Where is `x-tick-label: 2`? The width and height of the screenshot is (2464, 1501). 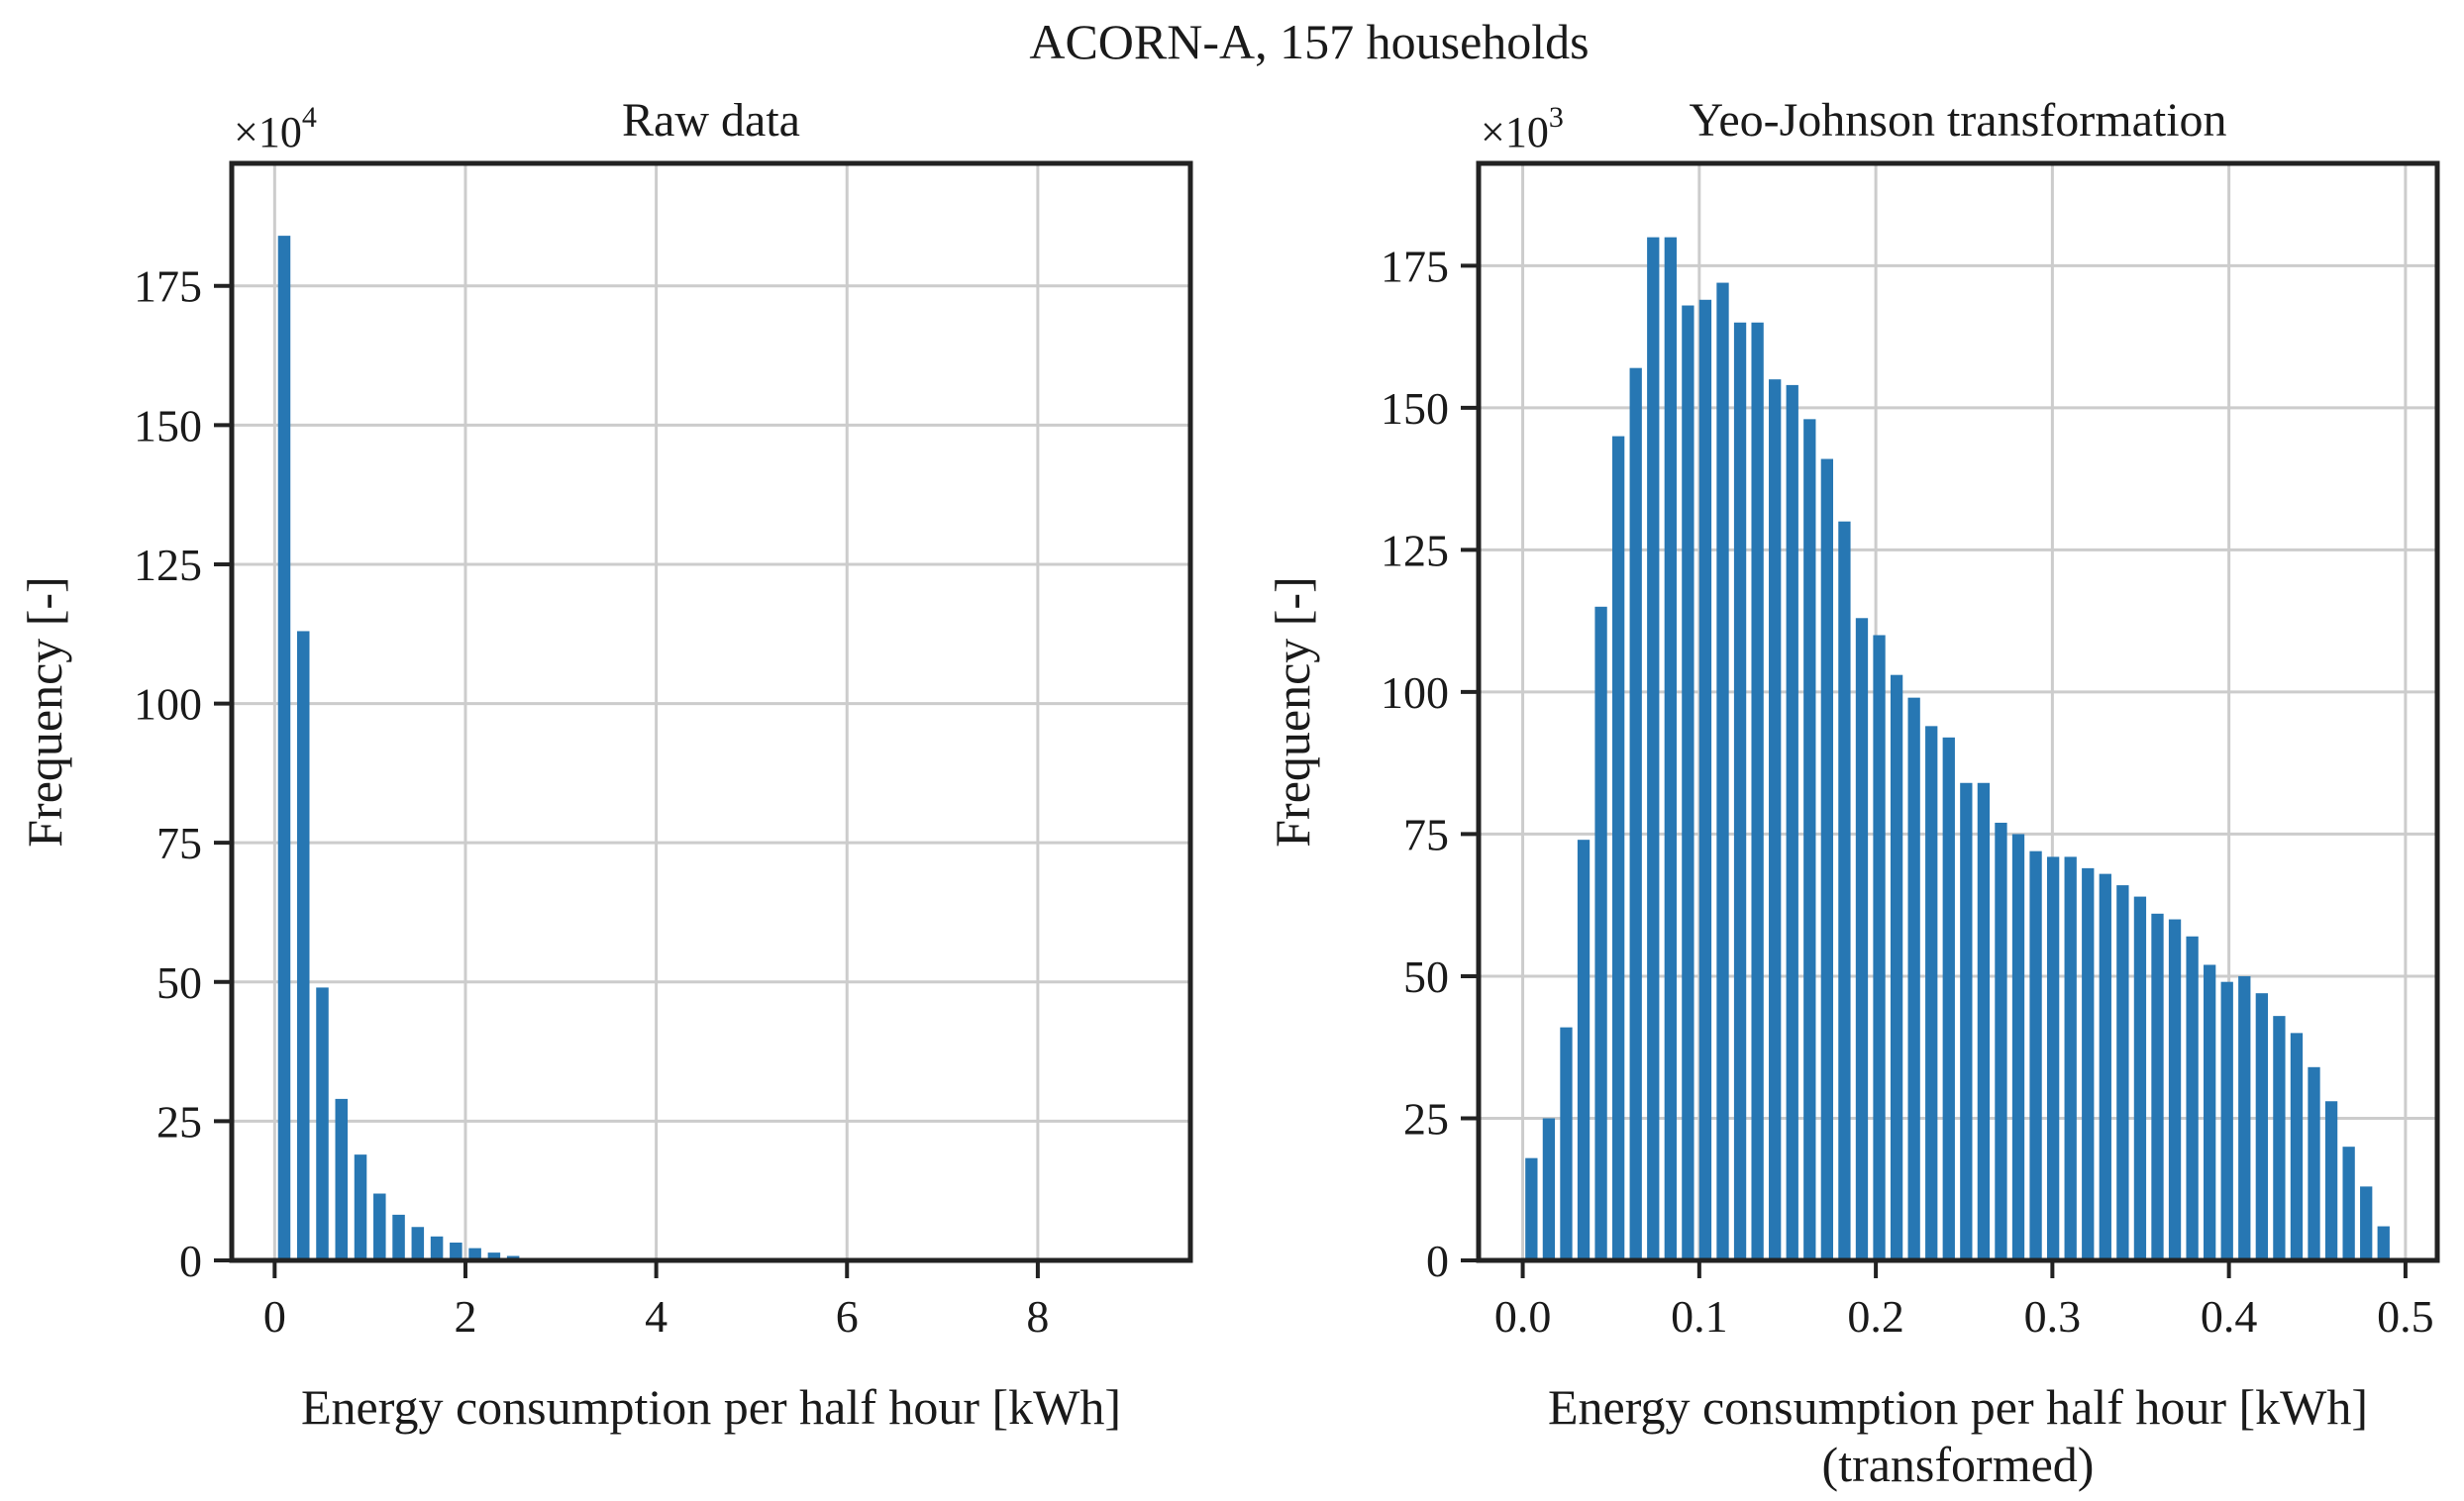
x-tick-label: 2 is located at coordinates (465, 1316).